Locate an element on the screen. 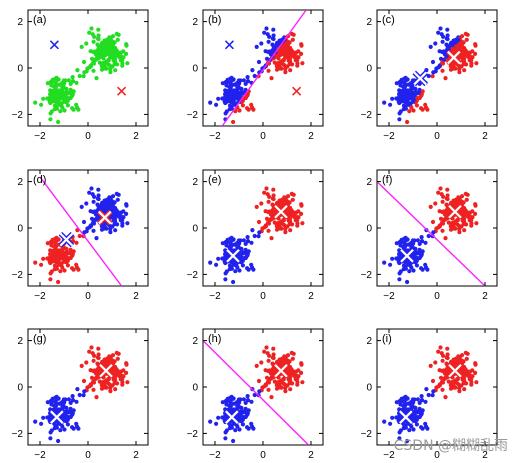 The image size is (518, 463). panel-i: −2 0 2 −2 0 2 (i) is located at coordinates (429, 394).